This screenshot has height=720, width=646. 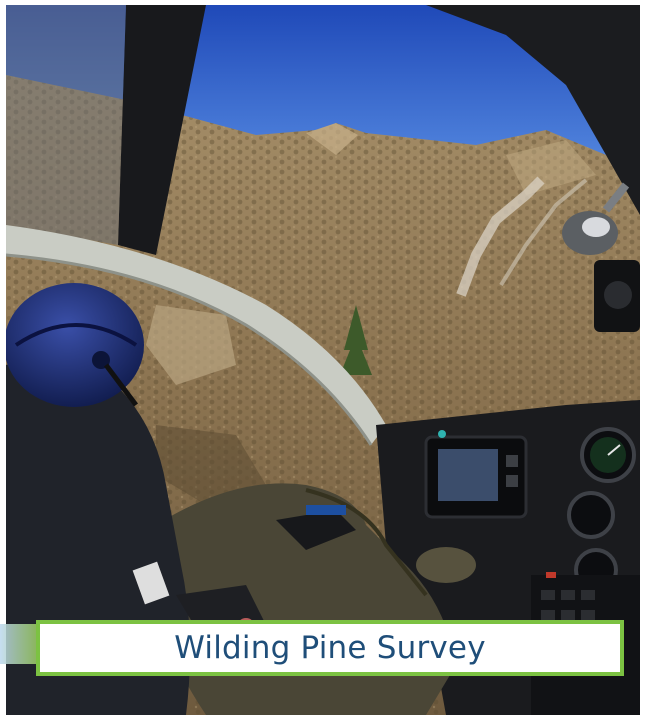 I want to click on gauge-middle, so click(x=591, y=515).